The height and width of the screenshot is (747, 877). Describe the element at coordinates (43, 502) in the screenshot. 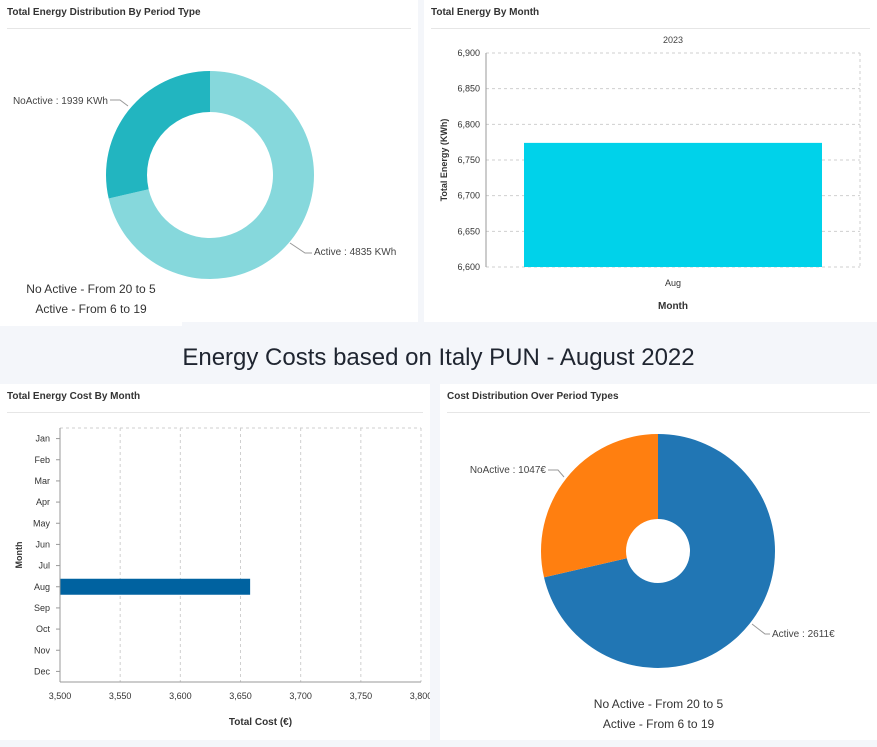

I see `y-tick-label: Apr` at that location.